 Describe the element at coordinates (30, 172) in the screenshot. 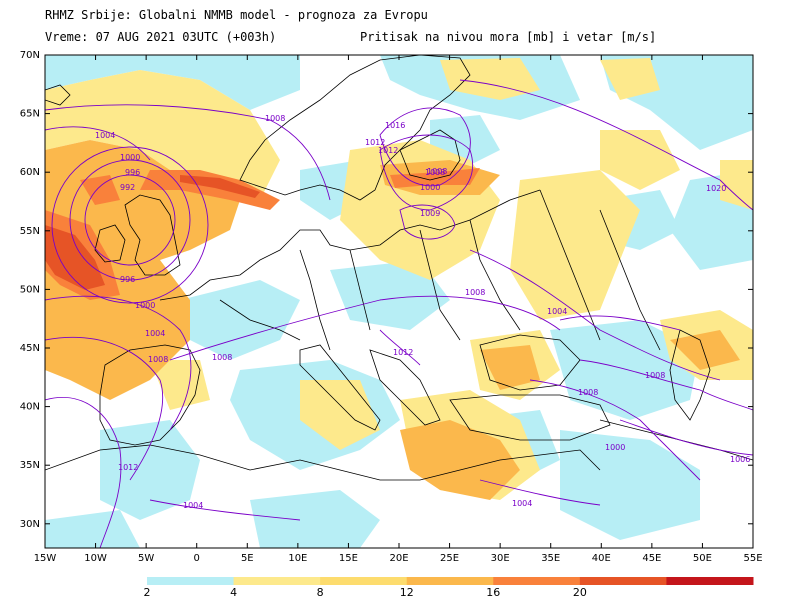

I see `latitude-label: 60N` at that location.